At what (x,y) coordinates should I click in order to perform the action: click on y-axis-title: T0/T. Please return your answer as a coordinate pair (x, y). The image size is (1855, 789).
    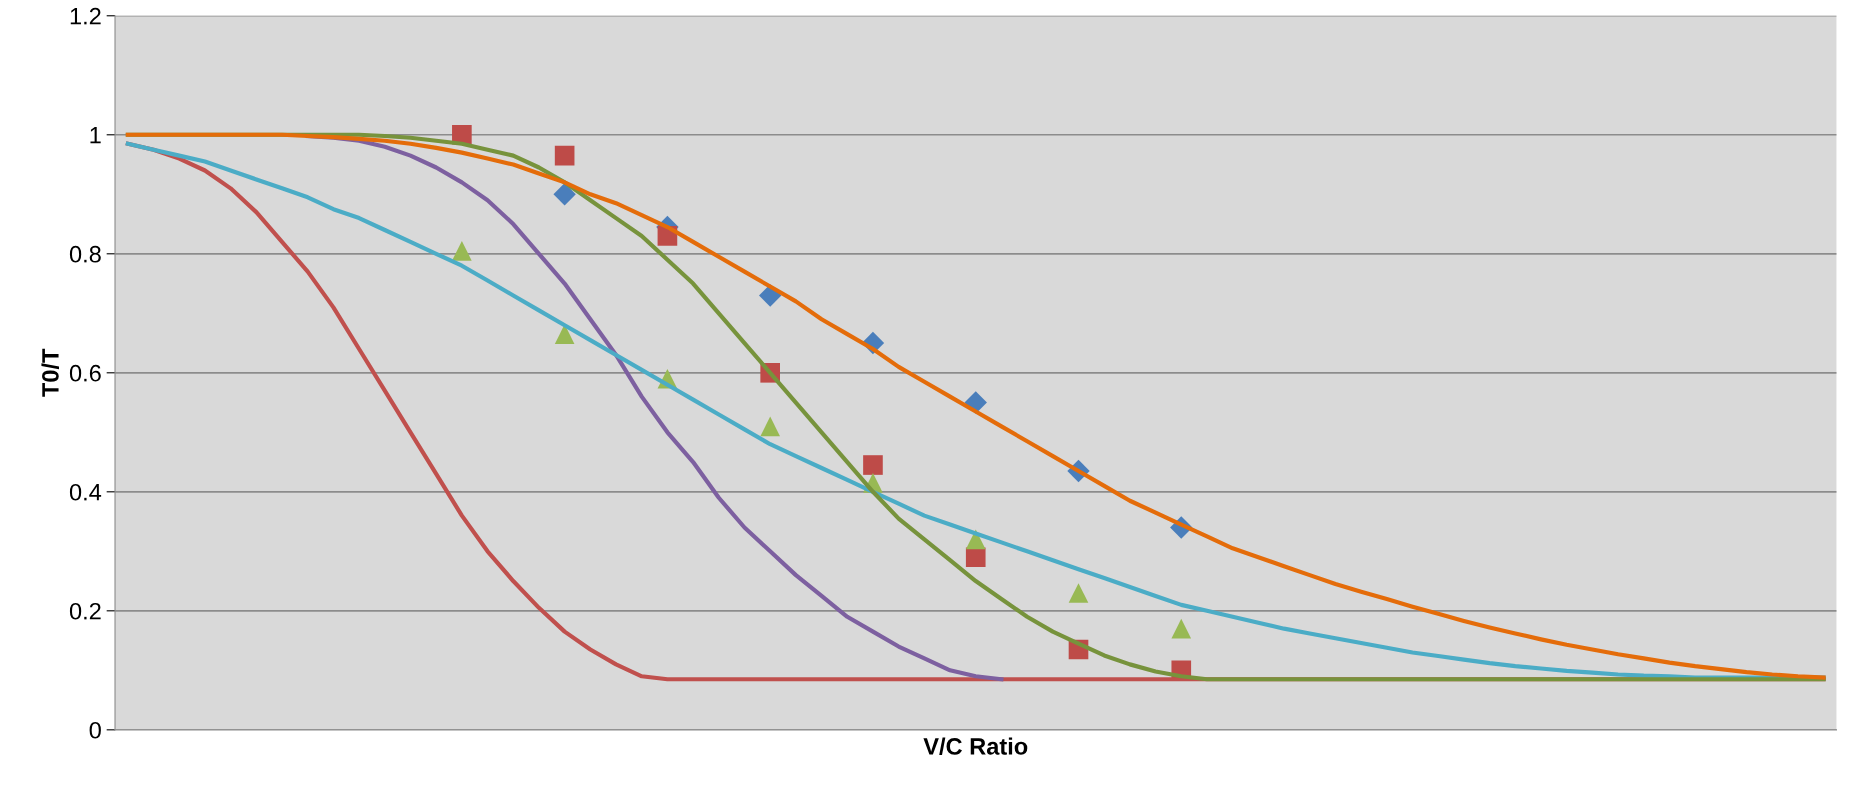
    Looking at the image, I should click on (50, 372).